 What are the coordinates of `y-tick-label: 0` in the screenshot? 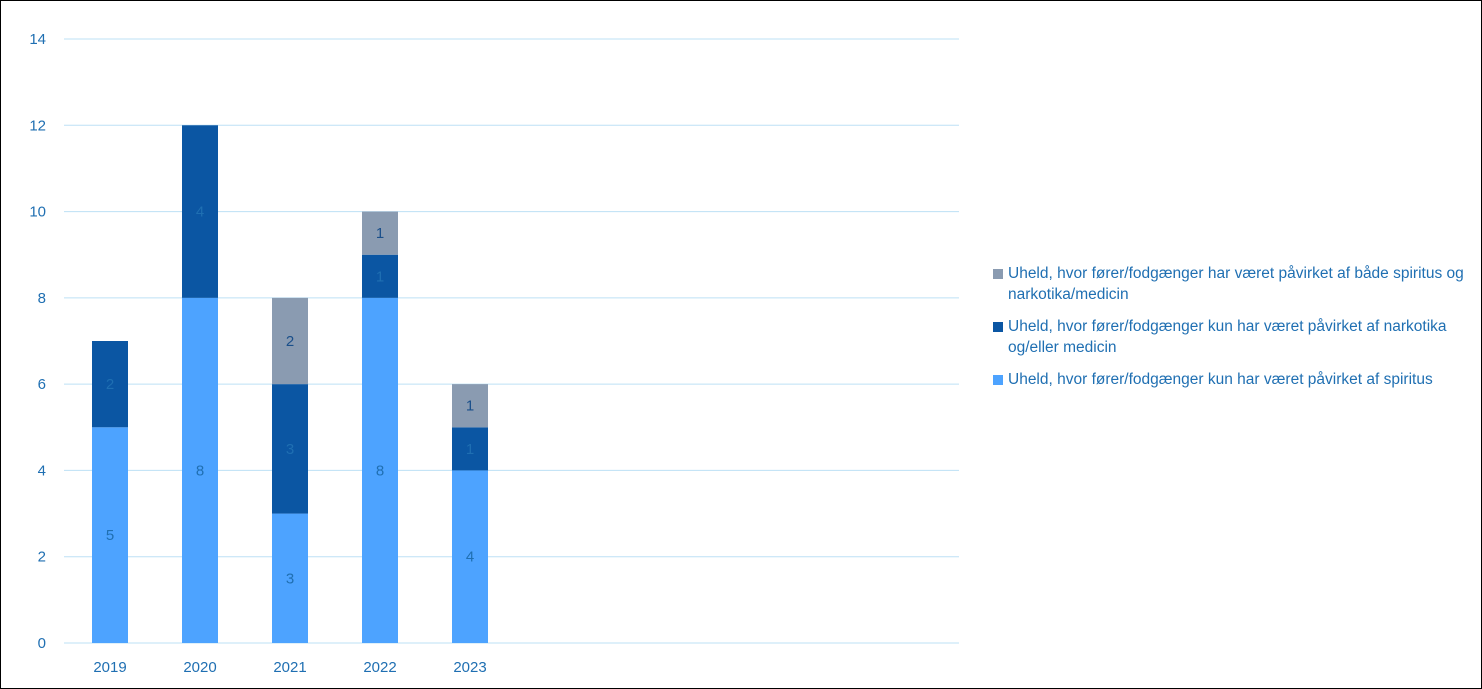 It's located at (42, 643).